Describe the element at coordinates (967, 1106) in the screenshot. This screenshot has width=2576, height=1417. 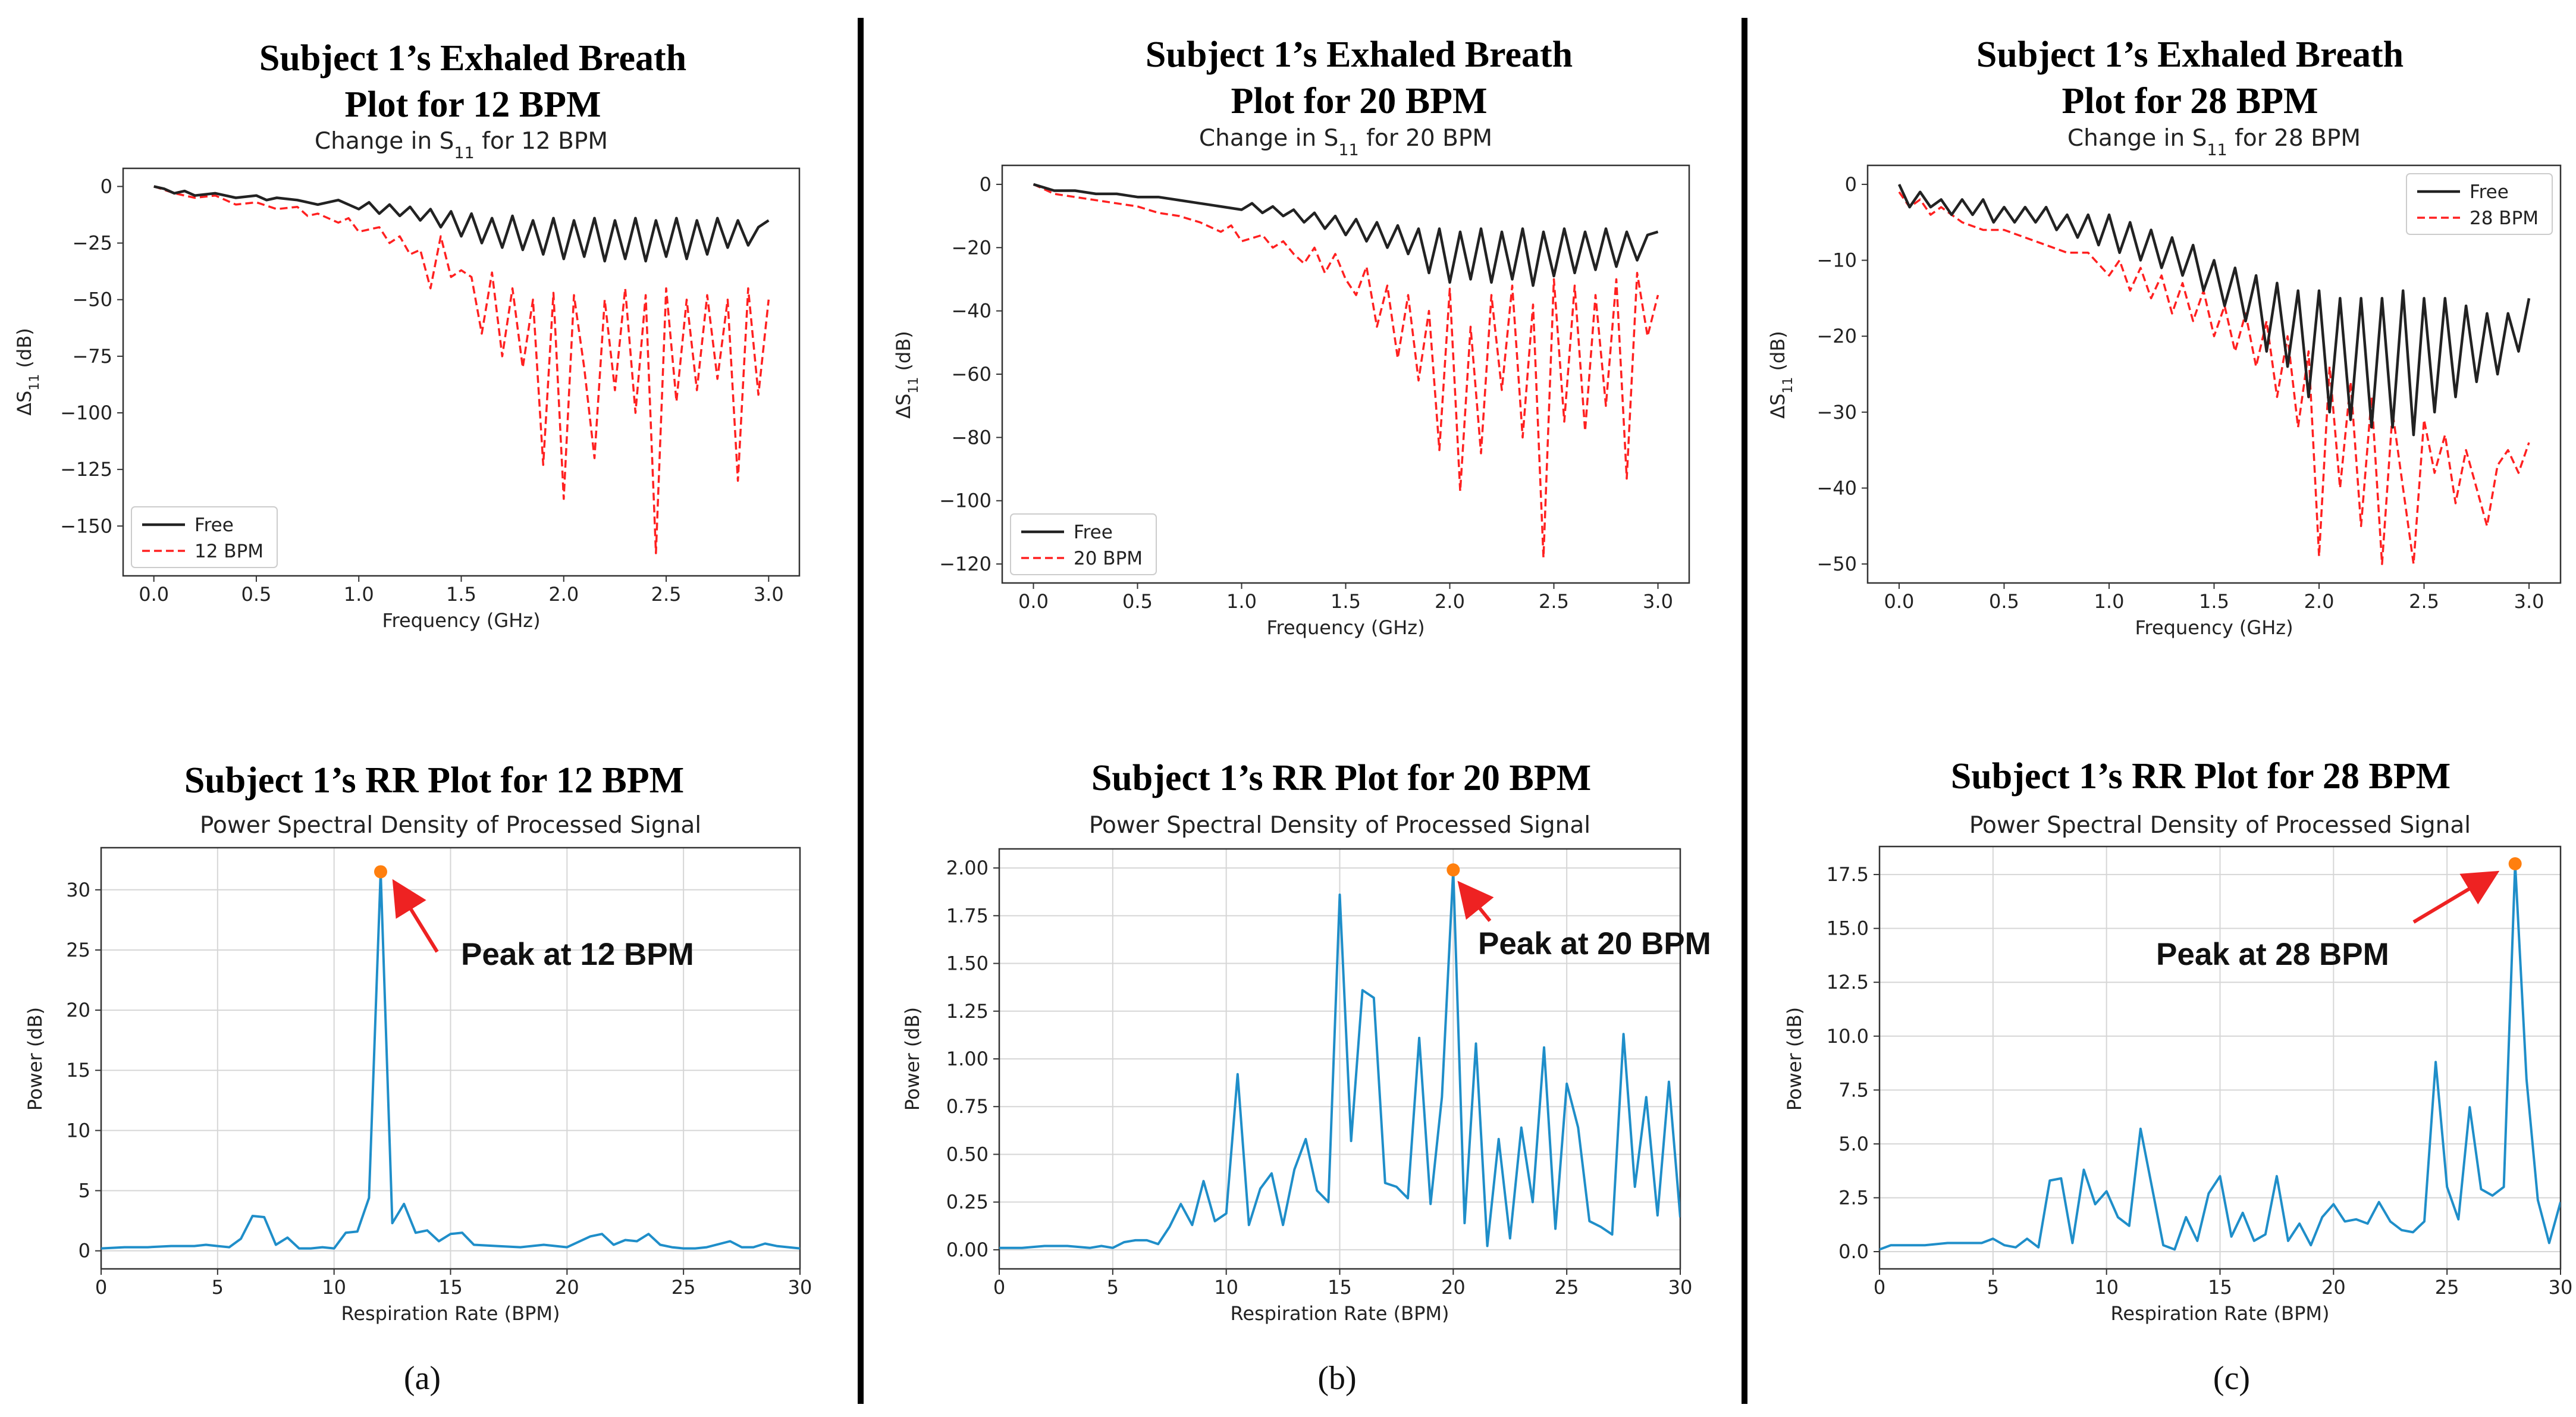
I see `y-tick-label: 0.75` at that location.